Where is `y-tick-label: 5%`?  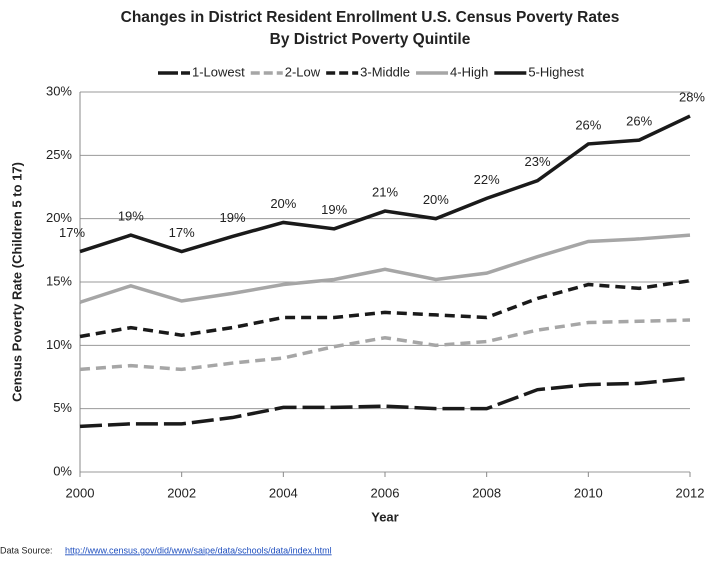
y-tick-label: 5% is located at coordinates (62, 407).